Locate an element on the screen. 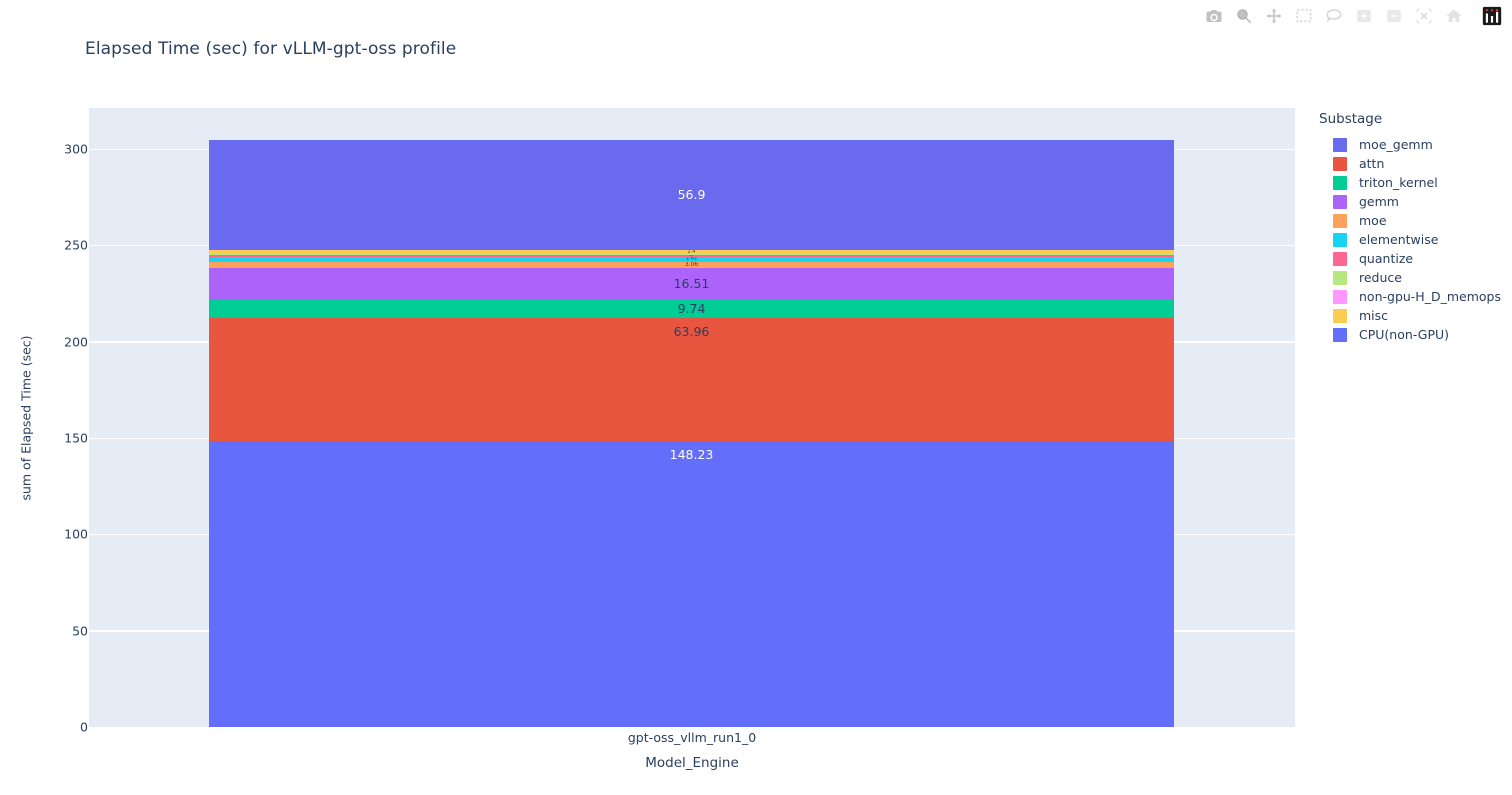  bar-segment-moe: 3.06 is located at coordinates (691, 264).